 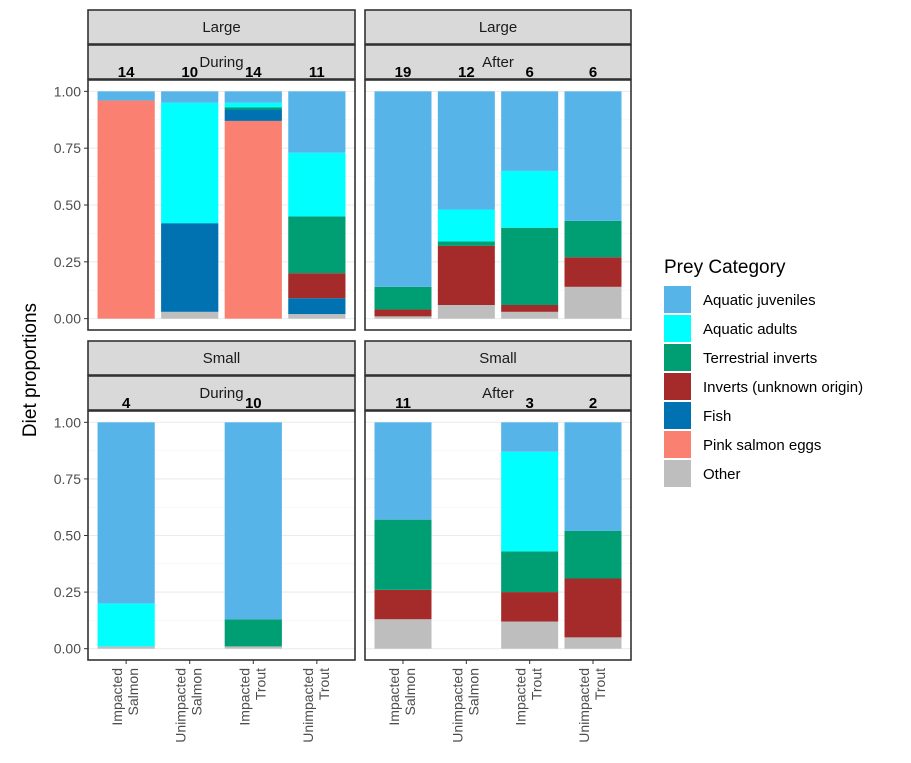 What do you see at coordinates (253, 219) in the screenshot?
I see `bar-segment-pink-salmon-eggs` at bounding box center [253, 219].